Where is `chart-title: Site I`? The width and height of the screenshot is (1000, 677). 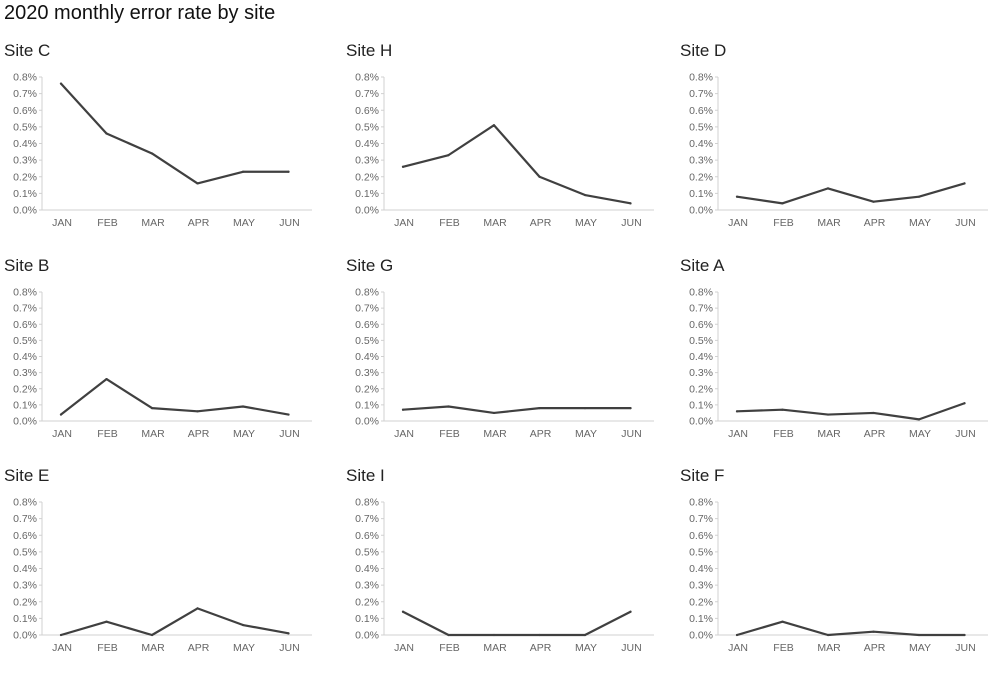
chart-title: Site I is located at coordinates (365, 475).